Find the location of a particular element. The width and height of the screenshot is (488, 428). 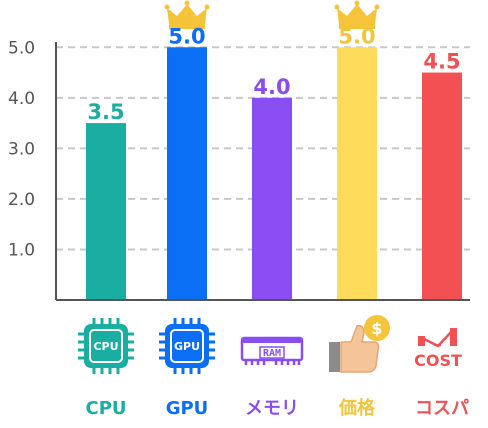

thumbs-up-coin-icon: $ is located at coordinates (359, 344).